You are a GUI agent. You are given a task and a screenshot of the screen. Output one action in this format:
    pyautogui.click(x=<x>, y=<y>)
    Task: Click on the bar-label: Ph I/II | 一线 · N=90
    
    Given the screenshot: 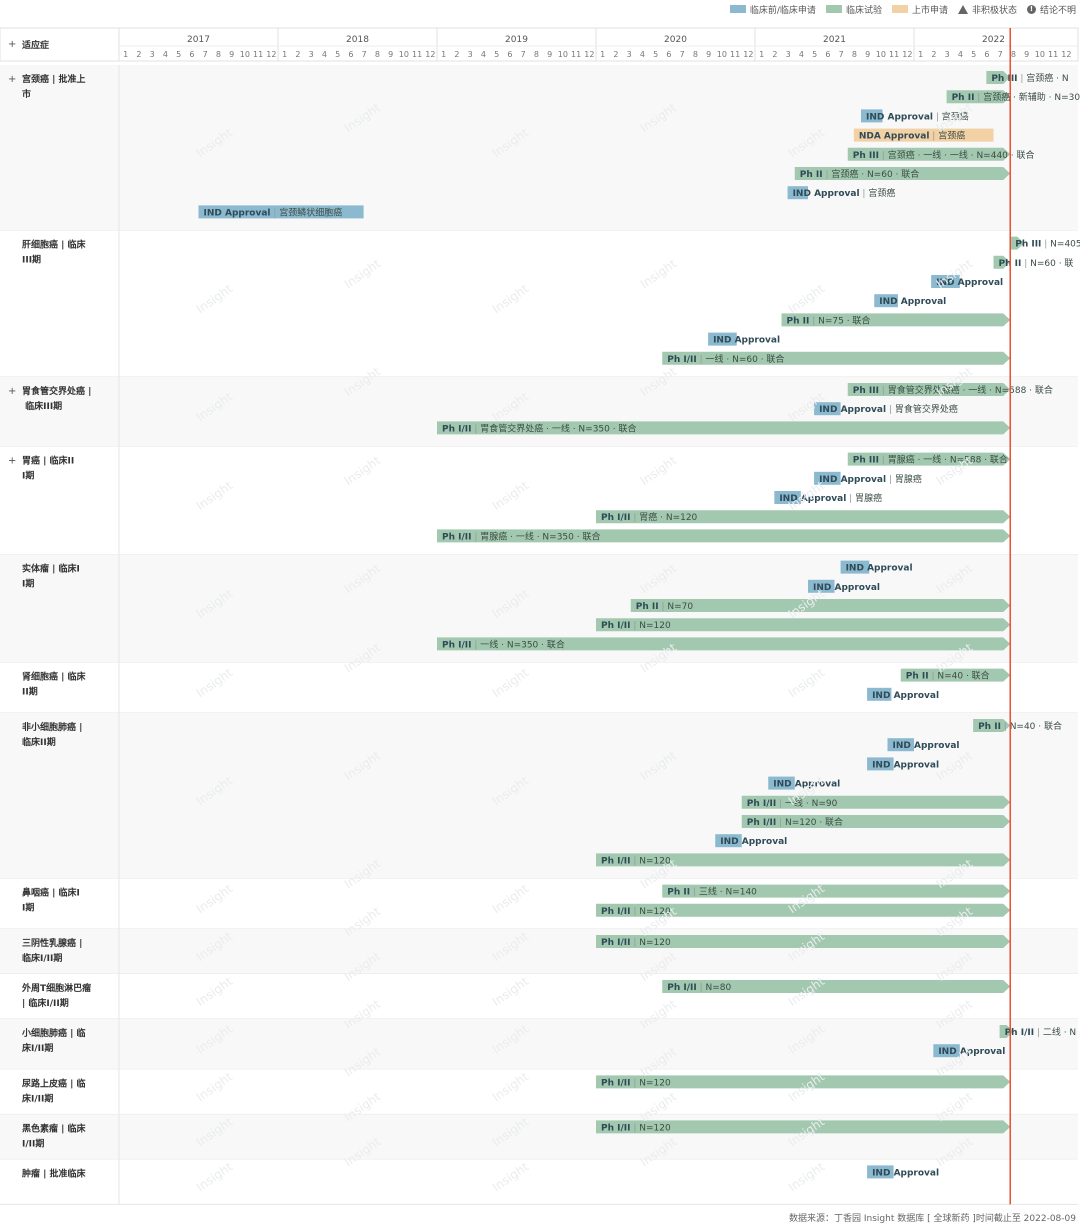 What is the action you would take?
    pyautogui.click(x=792, y=803)
    